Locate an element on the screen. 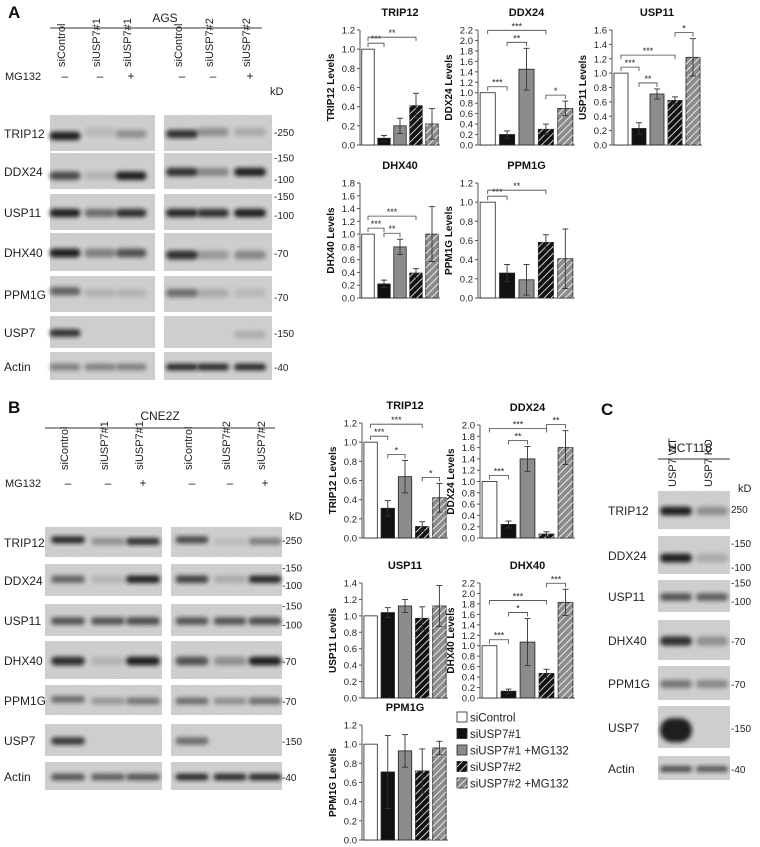 This screenshot has height=847, width=760. protein-label: DDX24 is located at coordinates (23, 172).